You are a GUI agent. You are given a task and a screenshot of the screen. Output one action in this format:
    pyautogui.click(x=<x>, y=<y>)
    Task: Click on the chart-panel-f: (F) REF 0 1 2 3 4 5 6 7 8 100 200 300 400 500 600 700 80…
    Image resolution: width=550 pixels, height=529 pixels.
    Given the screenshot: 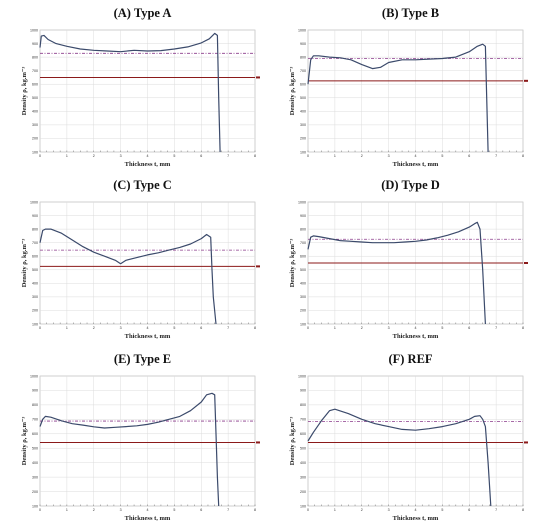 What is the action you would take?
    pyautogui.click(x=410, y=437)
    